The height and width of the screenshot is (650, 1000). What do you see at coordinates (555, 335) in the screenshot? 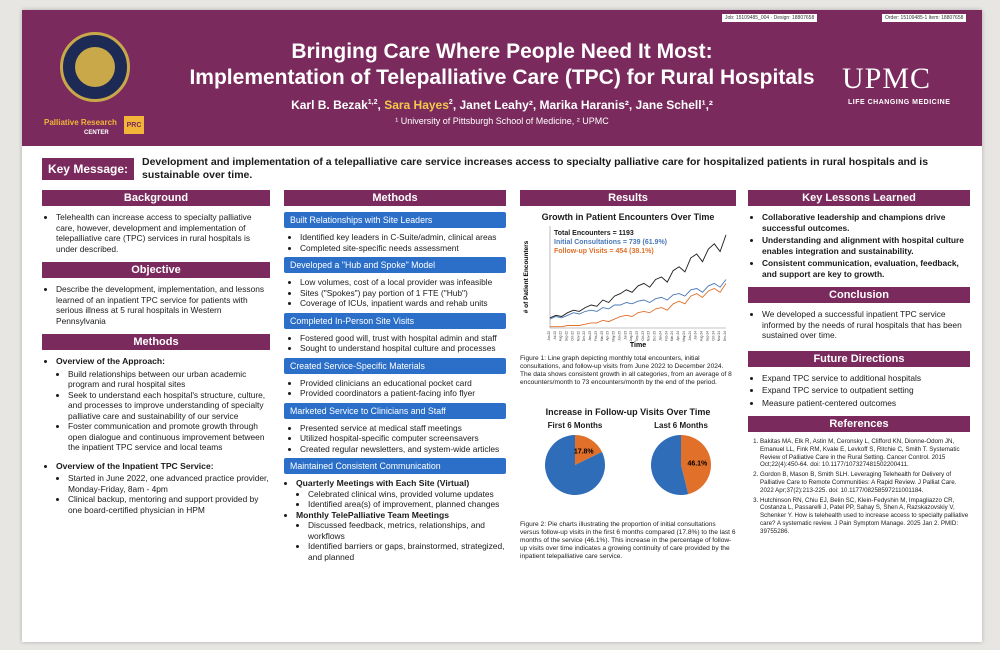
I see `x-tick-label: Jul-22` at bounding box center [555, 335].